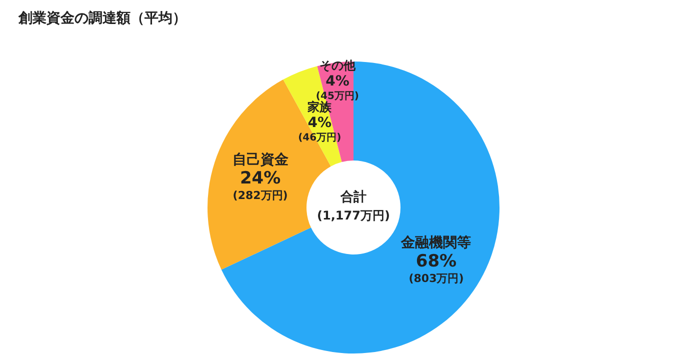 This screenshot has height=356, width=700. I want to click on text: 合計, so click(353, 197).